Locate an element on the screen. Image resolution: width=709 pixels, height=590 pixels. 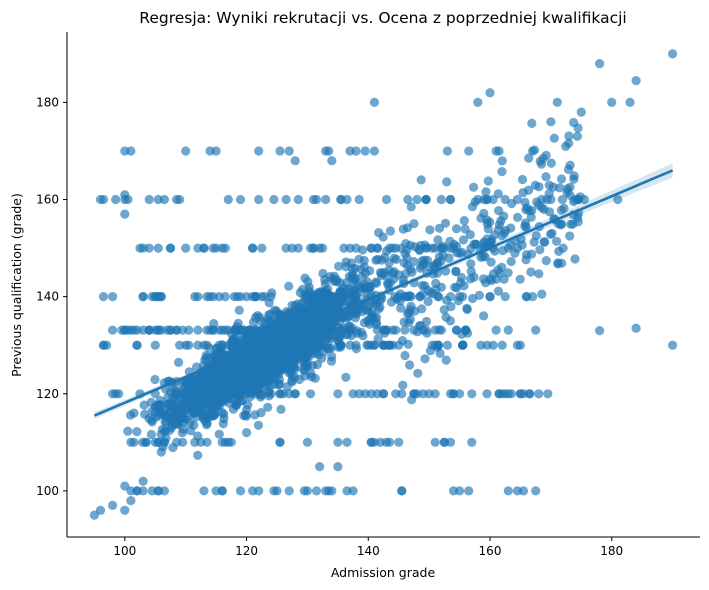
x-tick-label: 160 is located at coordinates (490, 551).